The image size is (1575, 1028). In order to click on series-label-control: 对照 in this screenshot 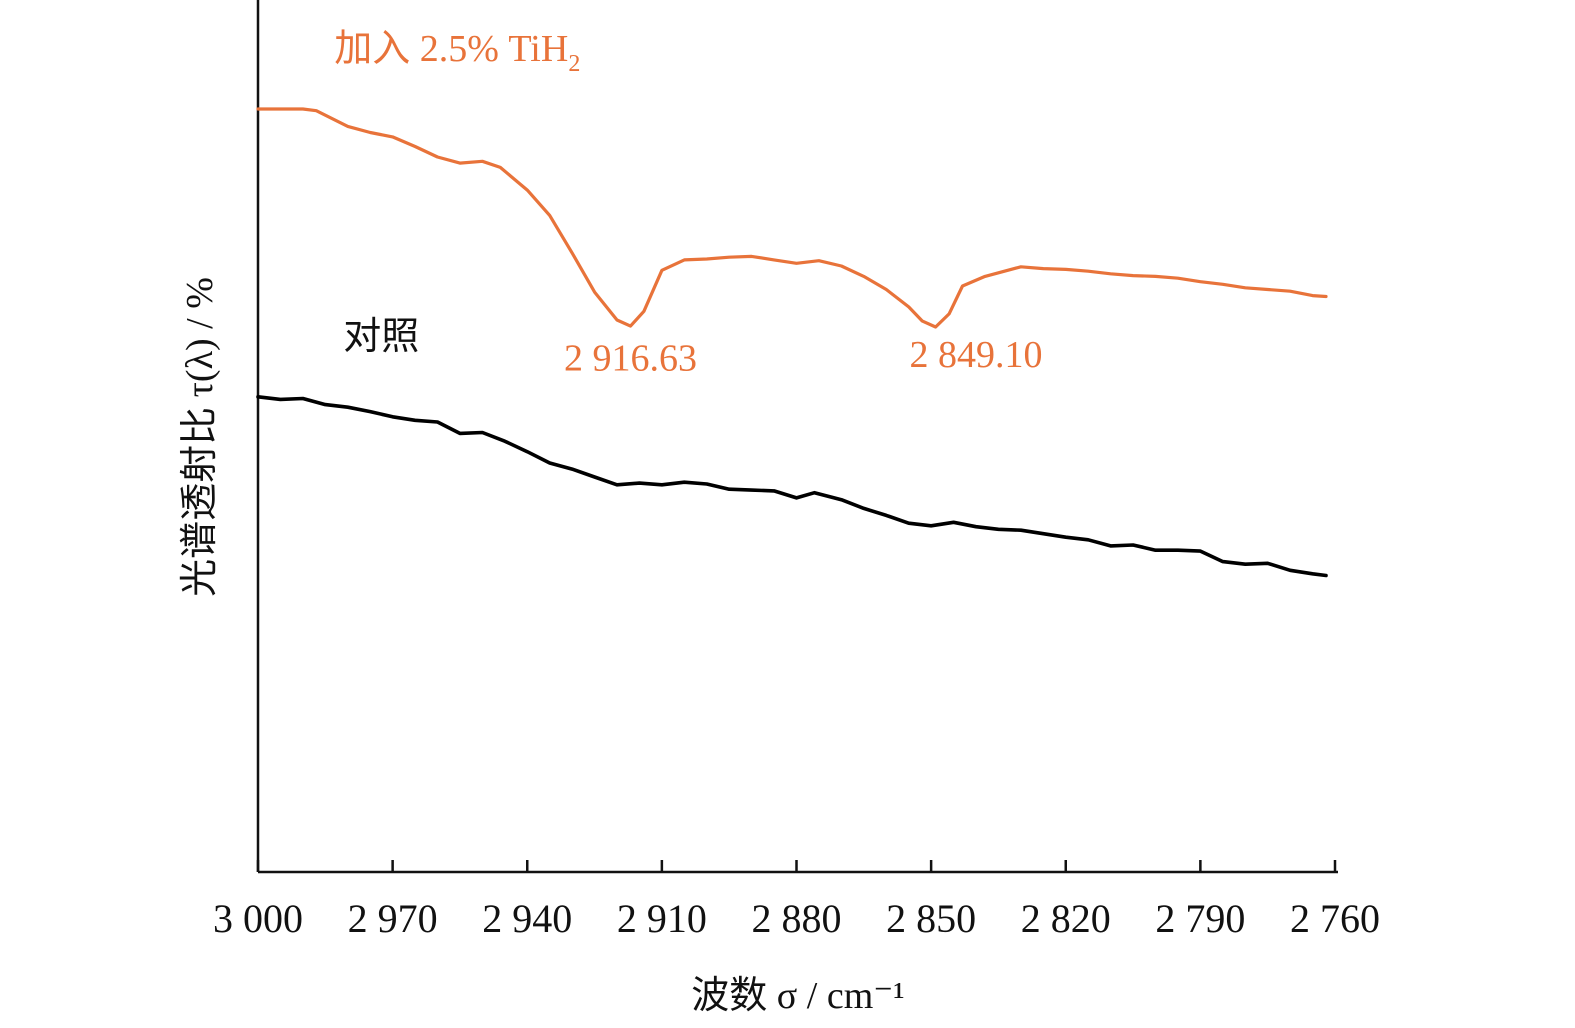, I will do `click(381, 337)`.